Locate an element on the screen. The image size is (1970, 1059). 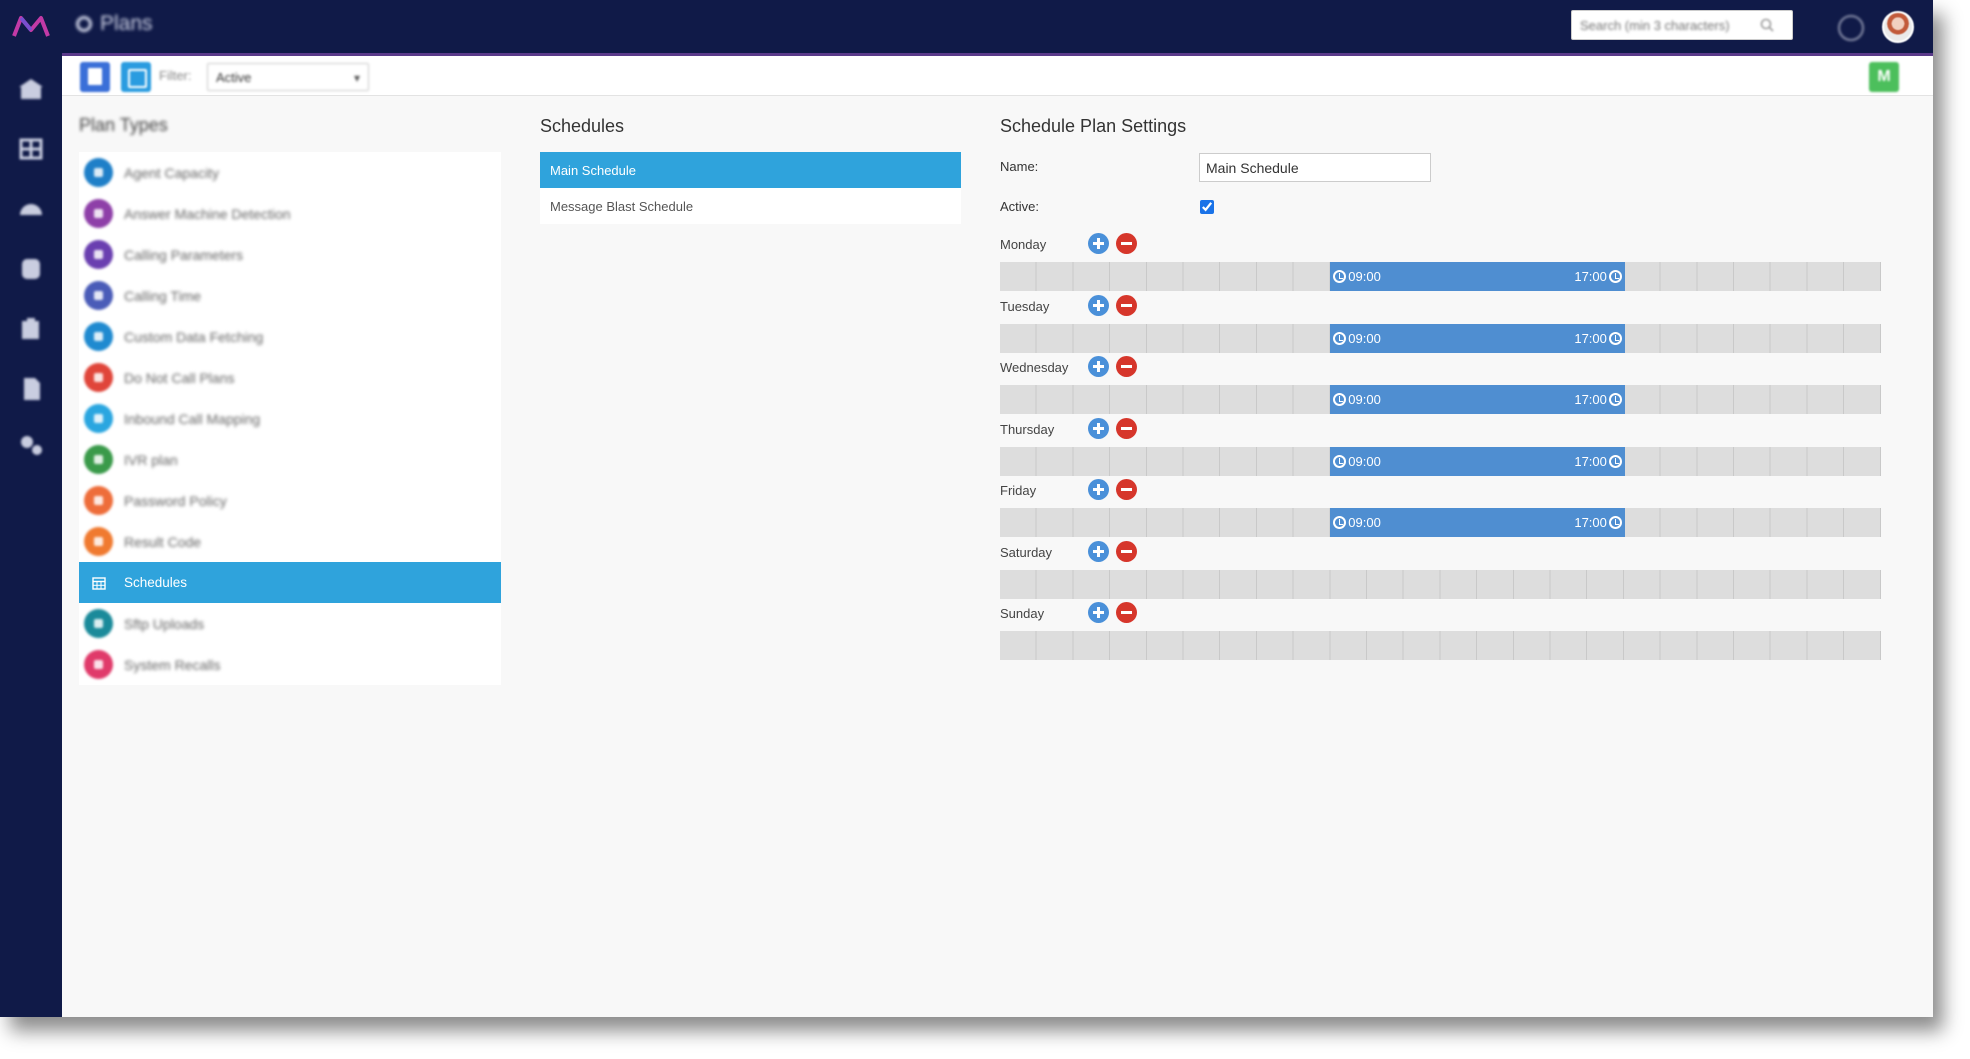
top-bar: Plans is located at coordinates (966, 28).